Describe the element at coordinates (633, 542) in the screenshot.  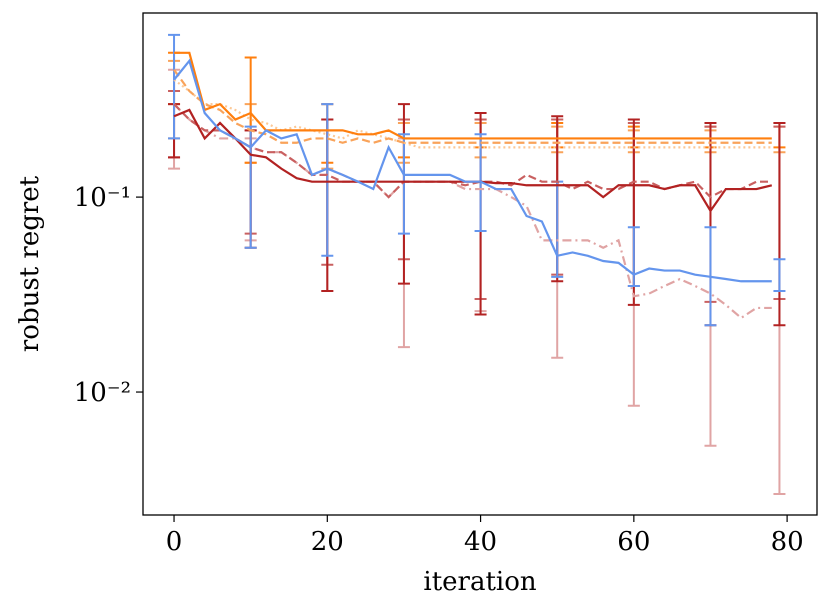
I see `x-tick-label: 60` at that location.